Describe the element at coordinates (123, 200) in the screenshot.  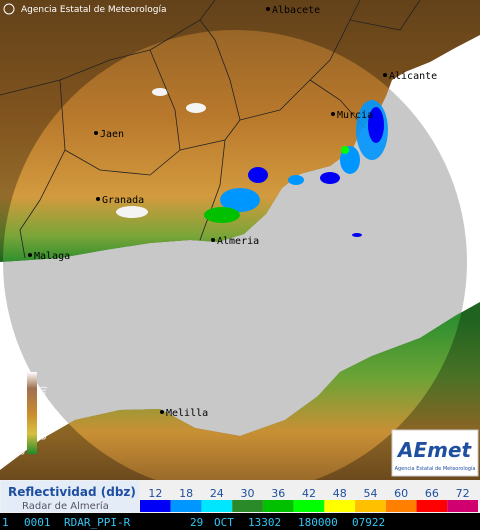
I see `city-label: Granada` at that location.